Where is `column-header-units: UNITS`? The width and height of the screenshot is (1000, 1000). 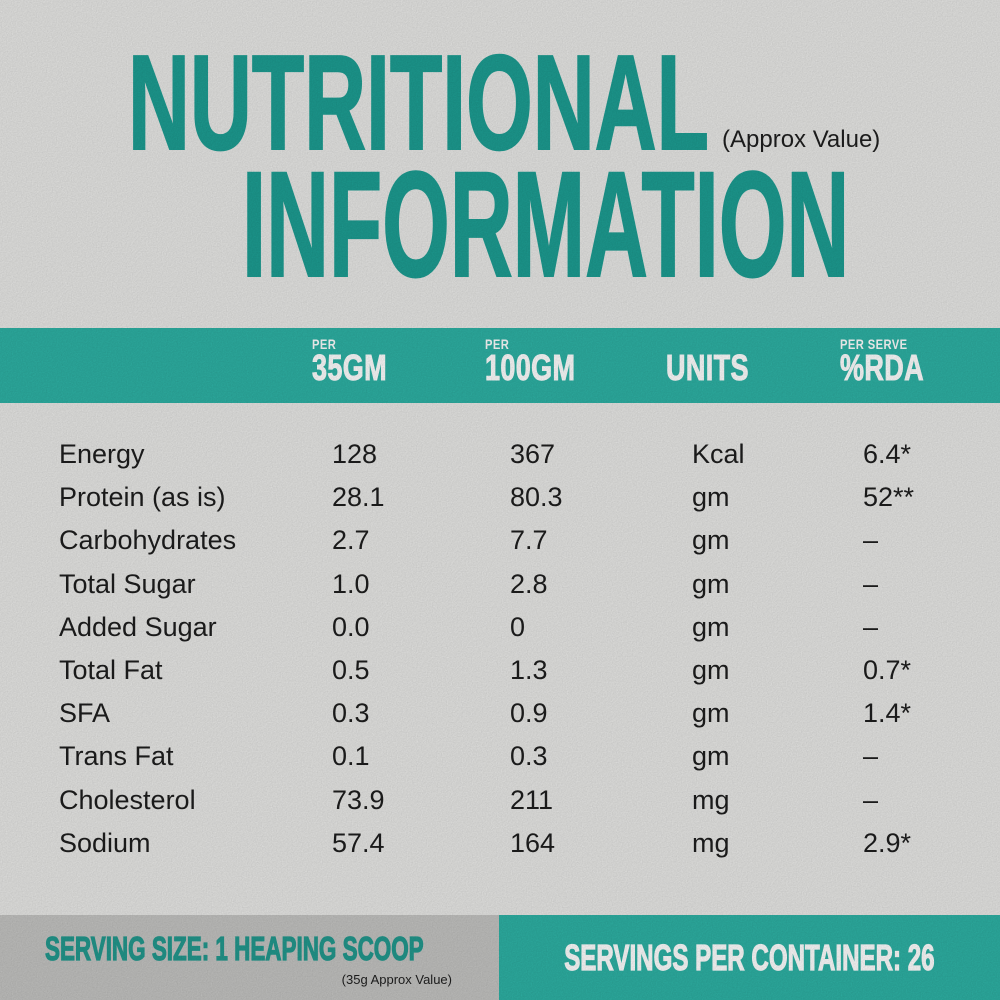 column-header-units: UNITS is located at coordinates (721, 363).